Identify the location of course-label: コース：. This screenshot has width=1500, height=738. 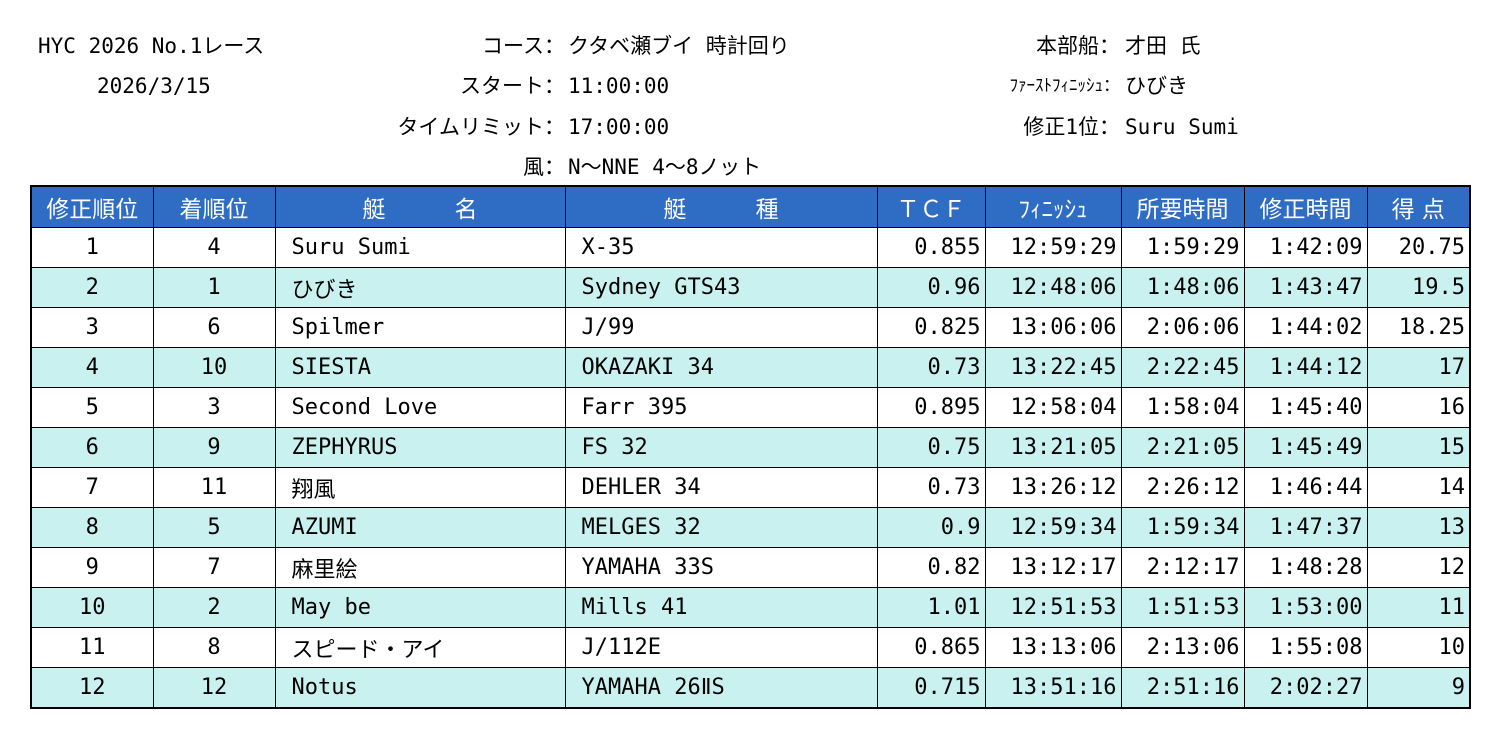
(523, 46).